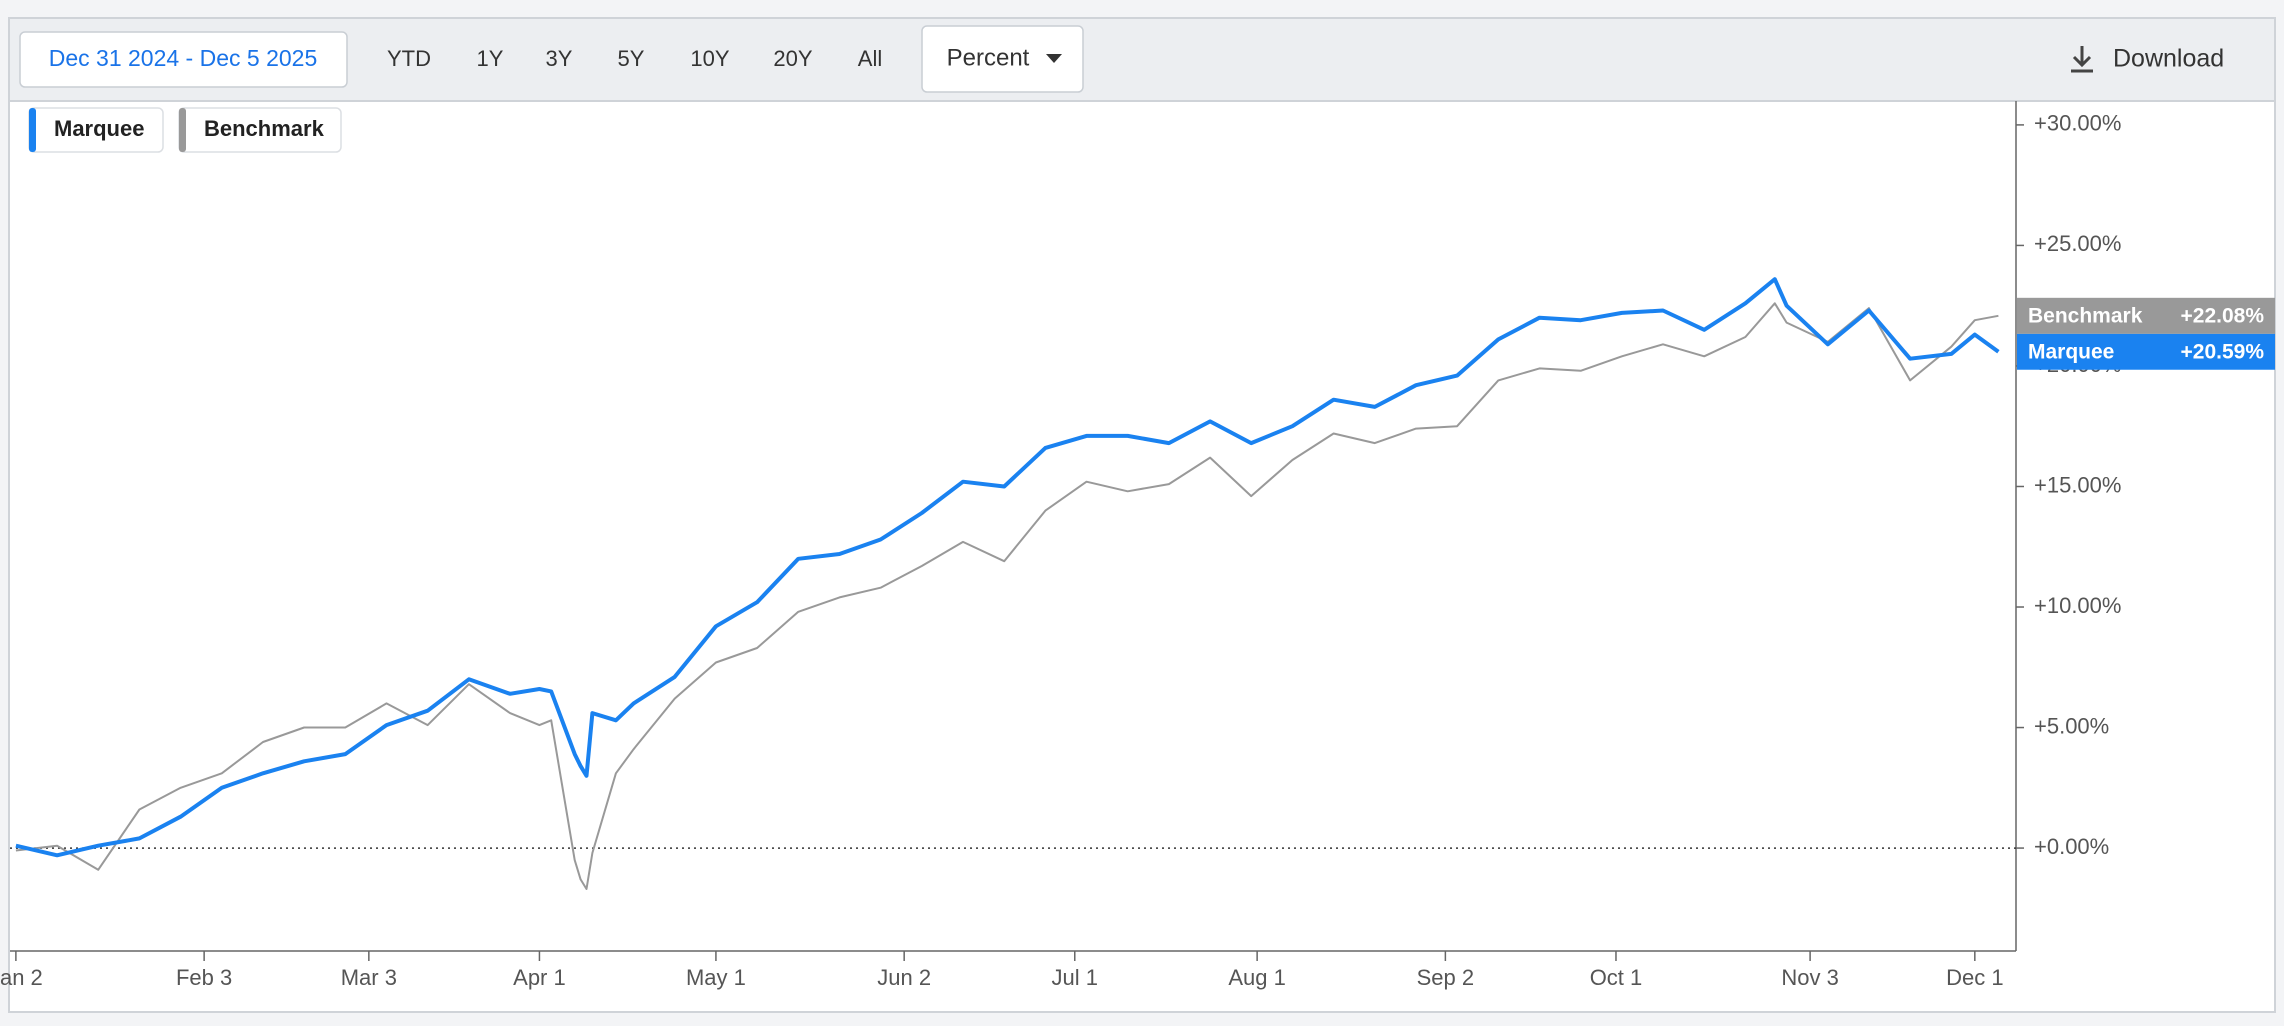 The width and height of the screenshot is (2284, 1026). I want to click on range-button: All, so click(870, 58).